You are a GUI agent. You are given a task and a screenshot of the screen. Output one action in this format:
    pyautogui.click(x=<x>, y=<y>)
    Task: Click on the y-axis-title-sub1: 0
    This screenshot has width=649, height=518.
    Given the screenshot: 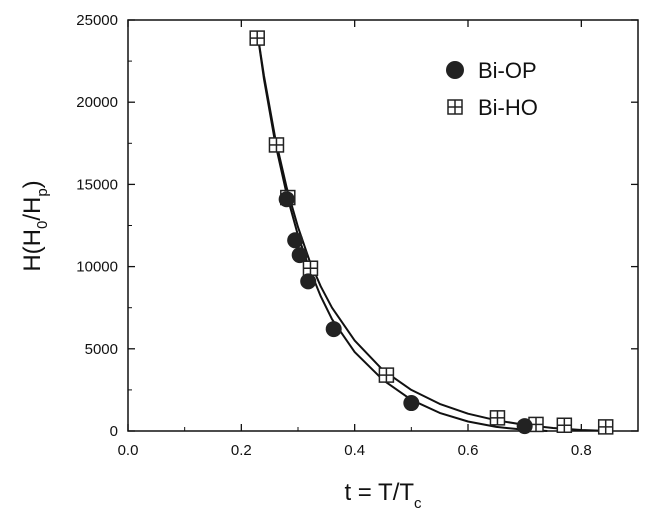 What is the action you would take?
    pyautogui.click(x=42, y=225)
    